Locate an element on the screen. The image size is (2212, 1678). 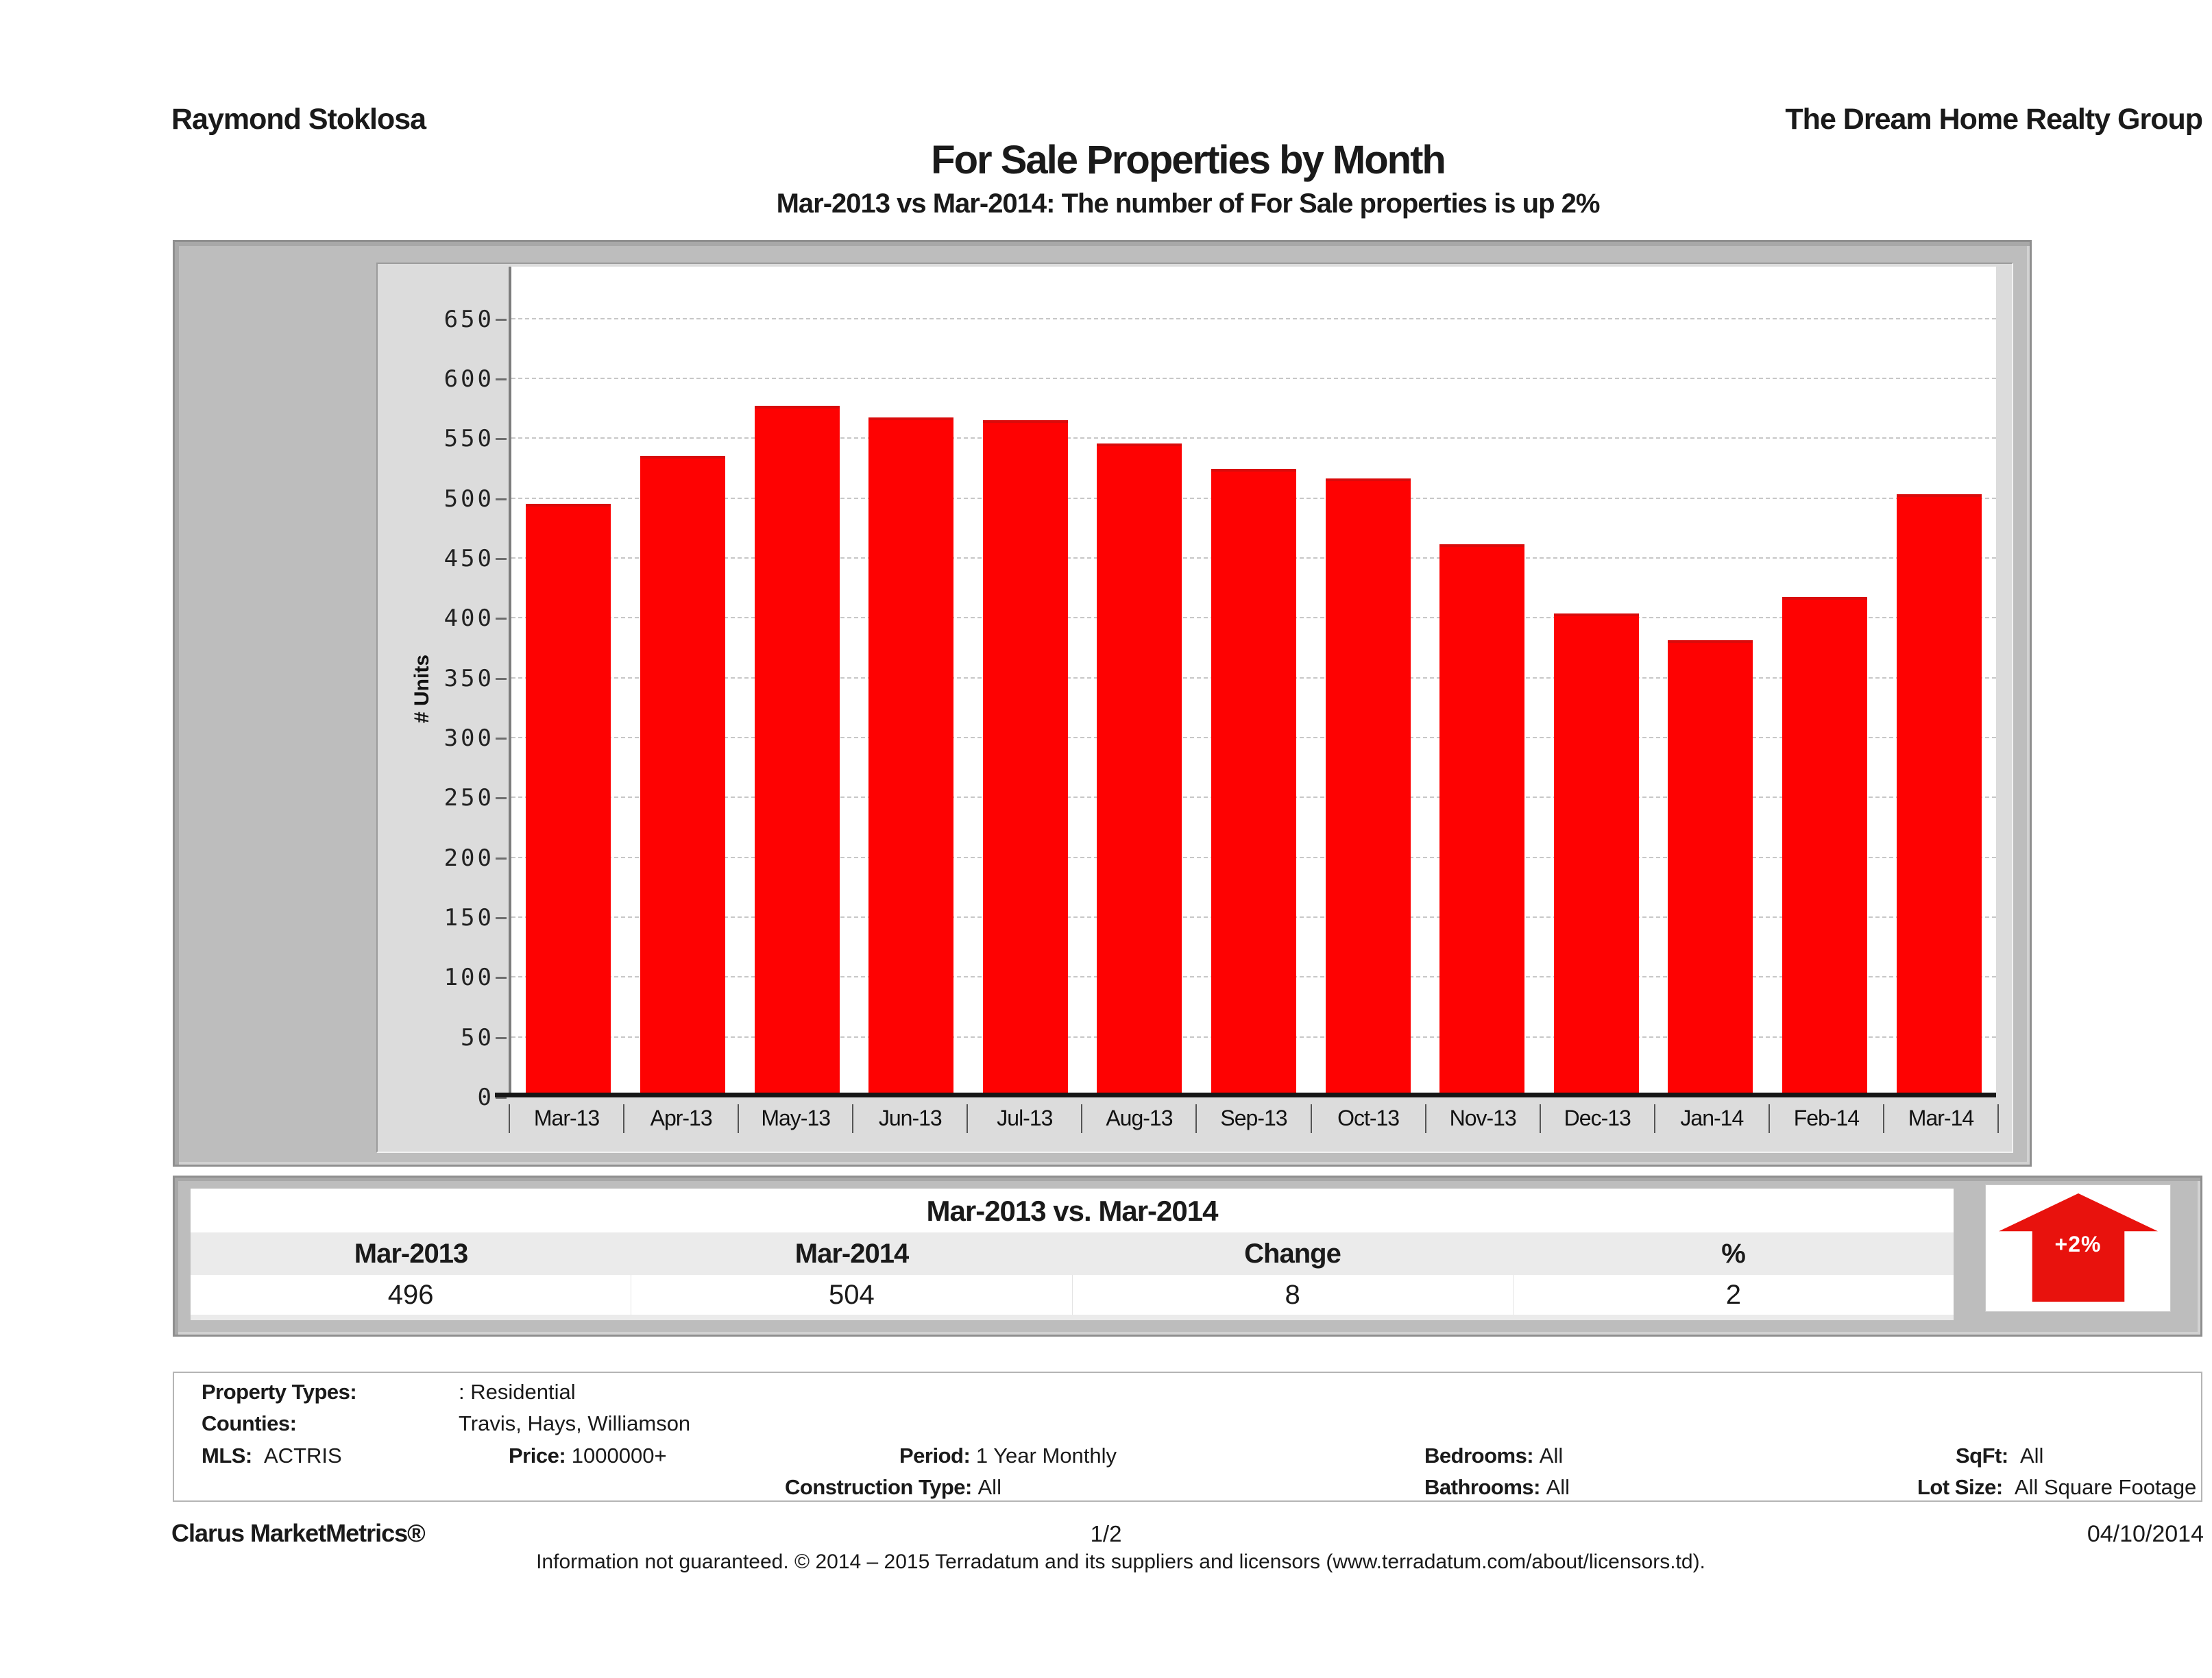
x-tick-label: Apr-13 is located at coordinates (680, 1118).